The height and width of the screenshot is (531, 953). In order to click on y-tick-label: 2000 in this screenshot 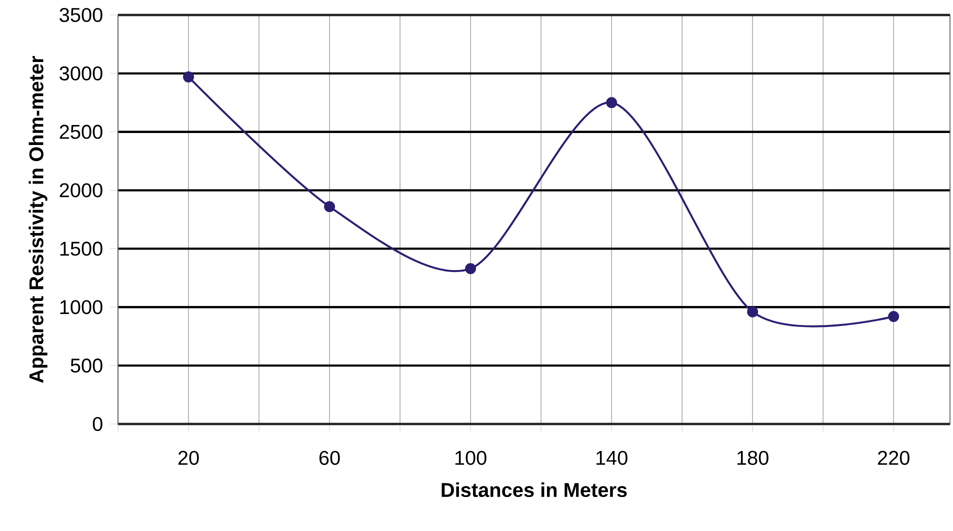, I will do `click(81, 190)`.